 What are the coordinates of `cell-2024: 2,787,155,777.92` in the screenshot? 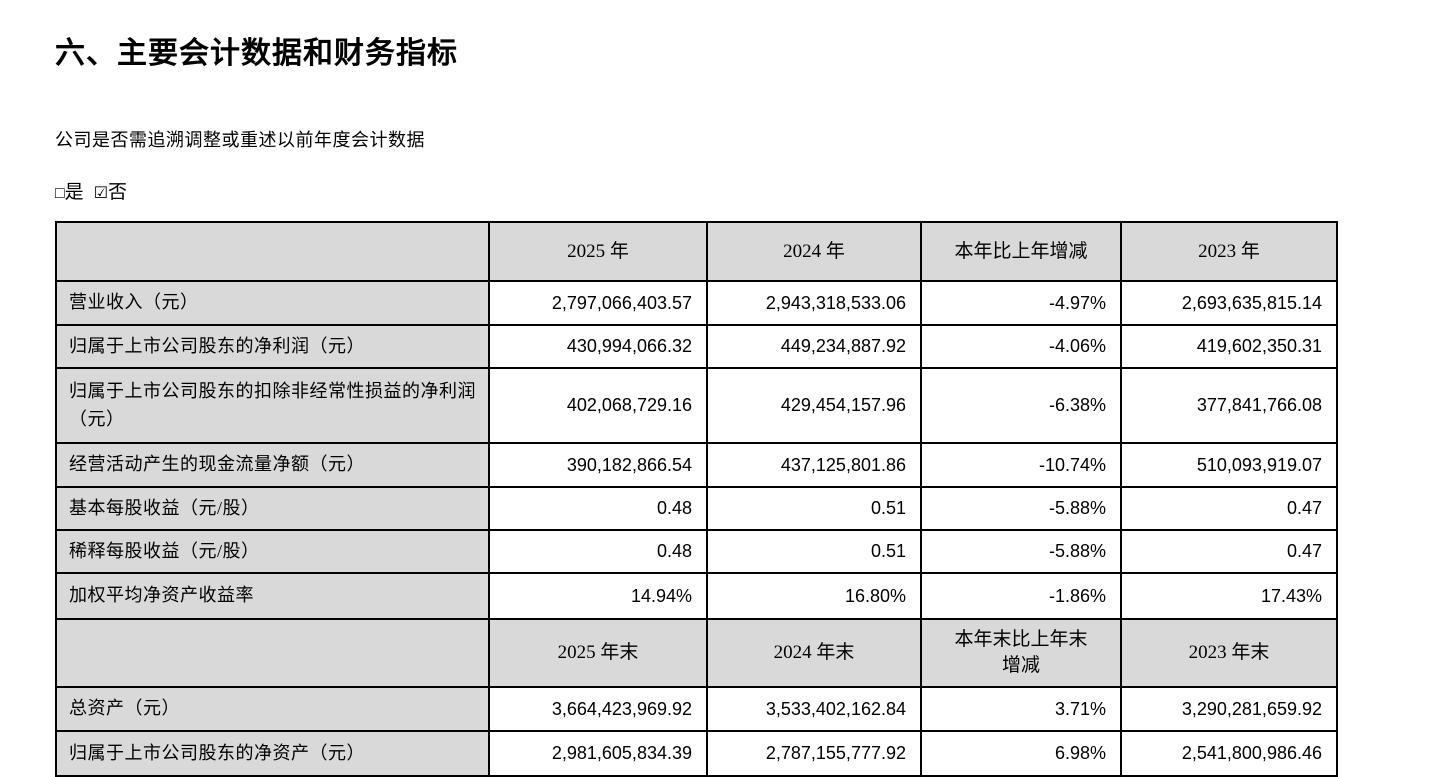 It's located at (814, 753).